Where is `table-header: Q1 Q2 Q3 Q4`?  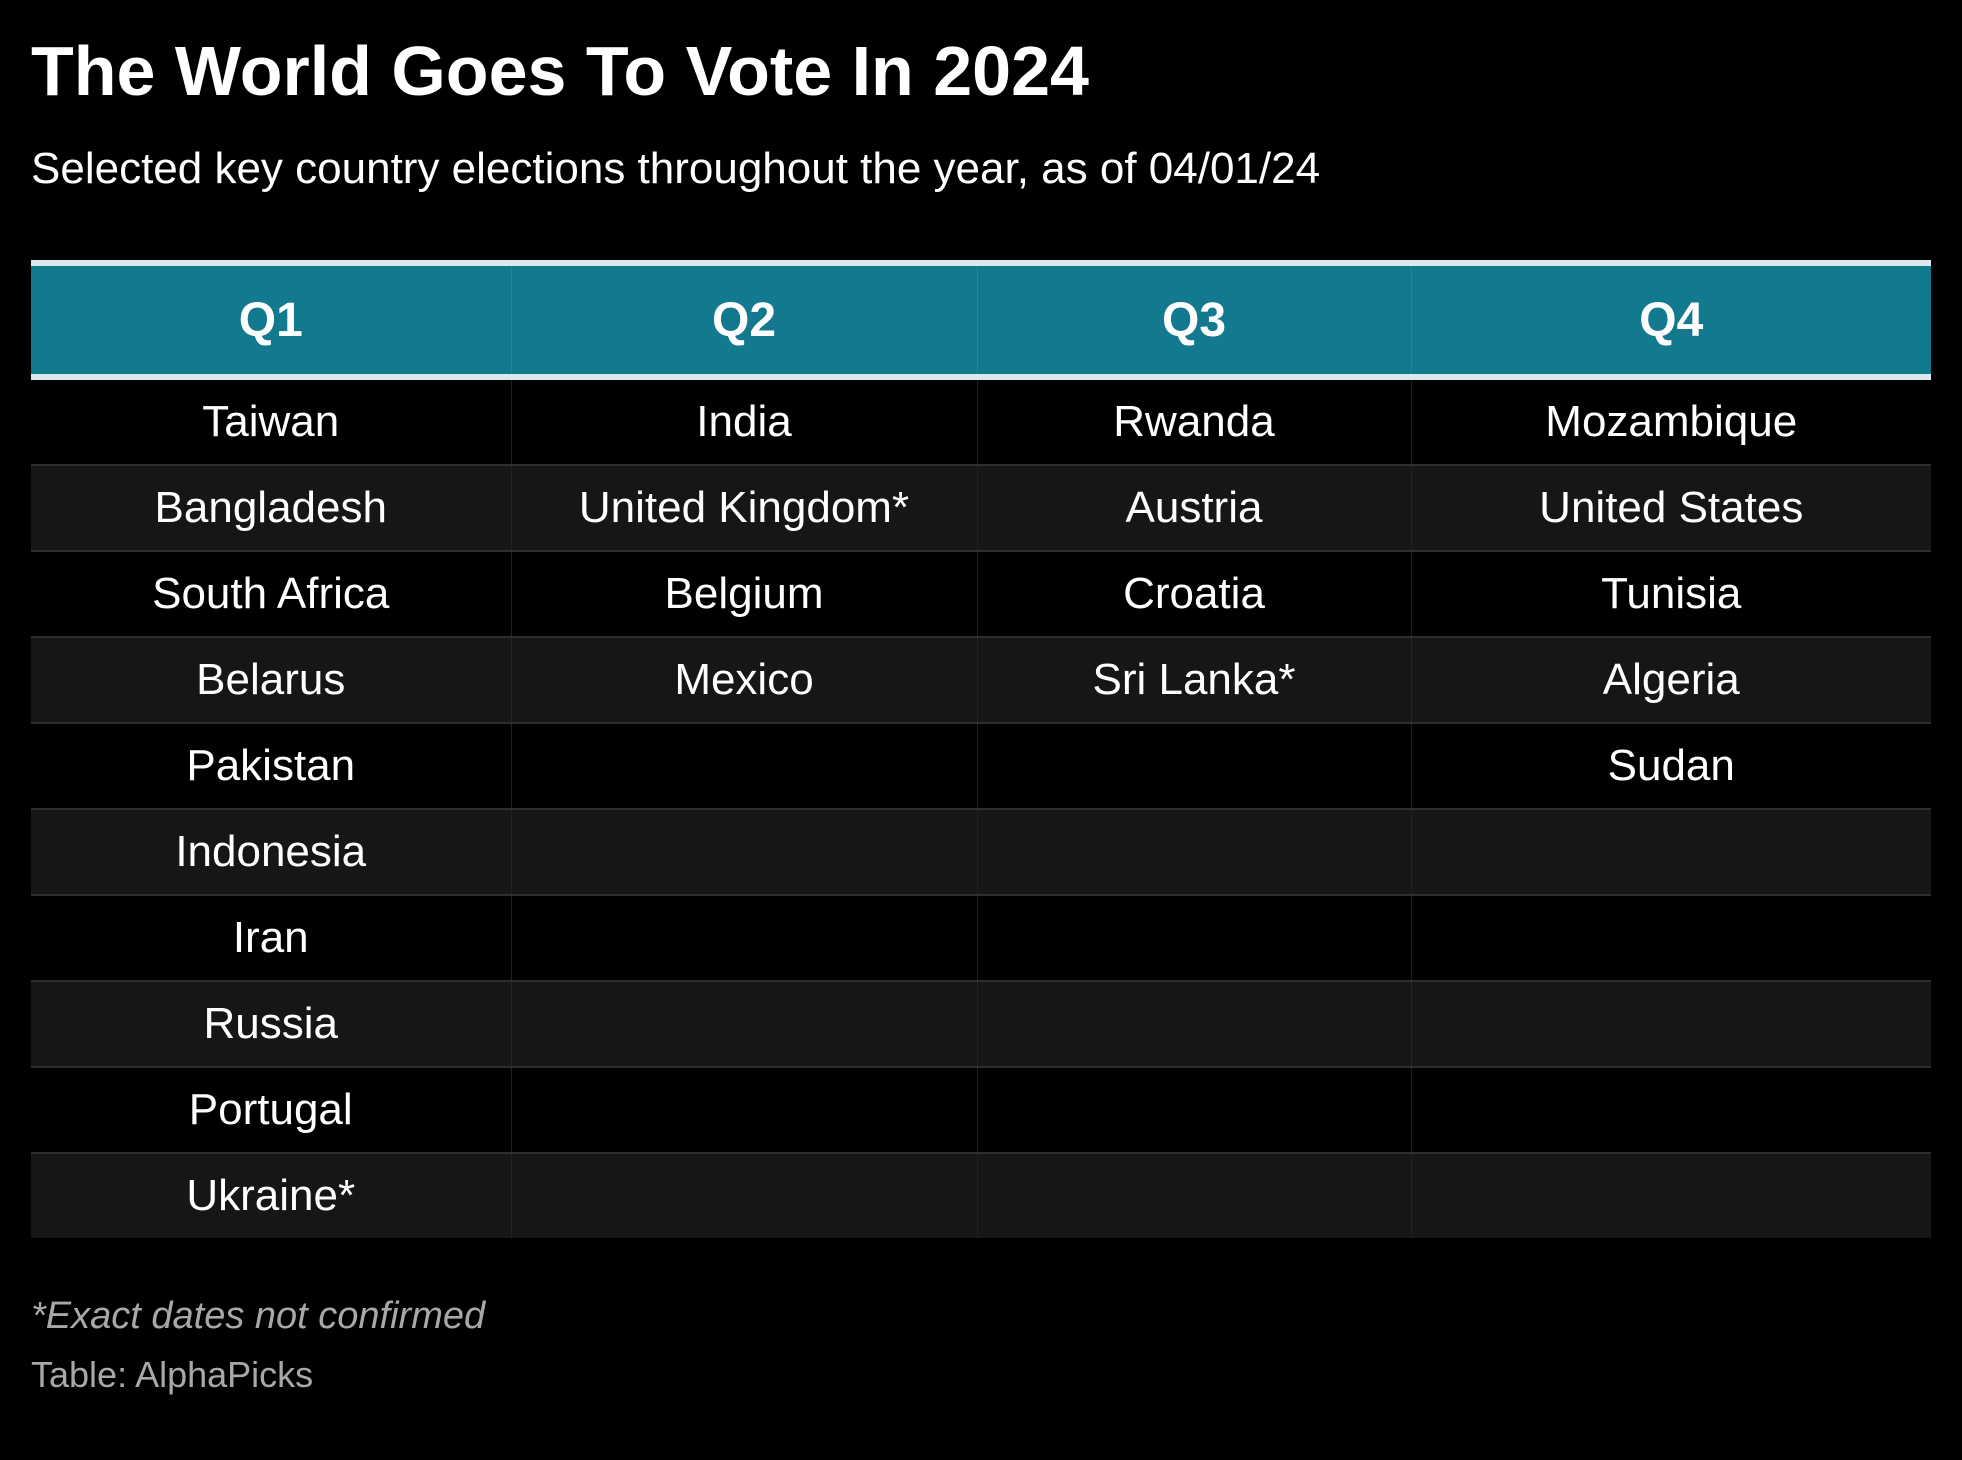
table-header: Q1 Q2 Q3 Q4 is located at coordinates (981, 320).